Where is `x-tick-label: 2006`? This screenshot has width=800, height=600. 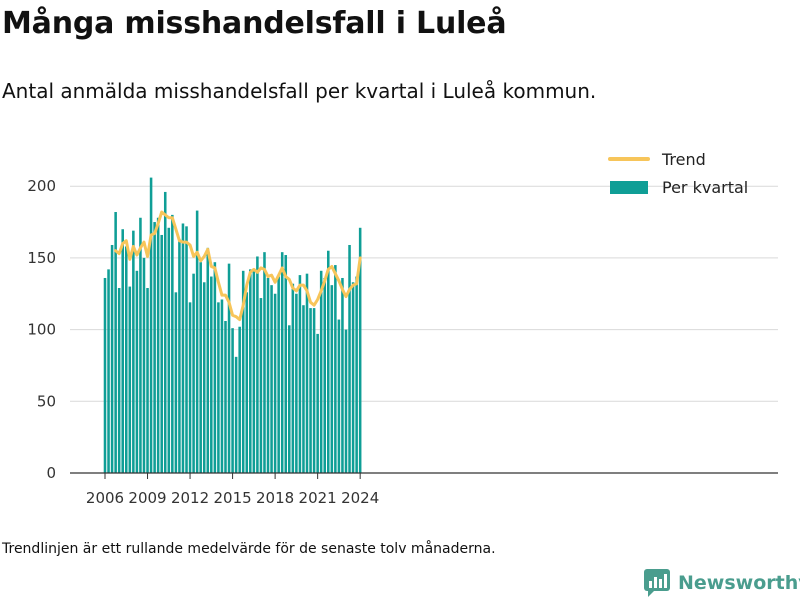 x-tick-label: 2006 is located at coordinates (105, 498).